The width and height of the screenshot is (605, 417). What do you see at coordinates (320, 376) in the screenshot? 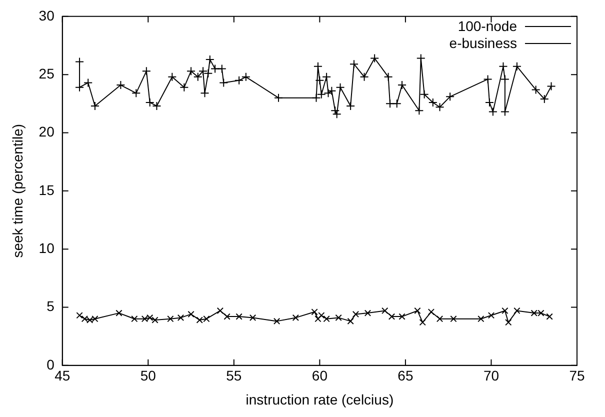
I see `x-tick-label: 60` at bounding box center [320, 376].